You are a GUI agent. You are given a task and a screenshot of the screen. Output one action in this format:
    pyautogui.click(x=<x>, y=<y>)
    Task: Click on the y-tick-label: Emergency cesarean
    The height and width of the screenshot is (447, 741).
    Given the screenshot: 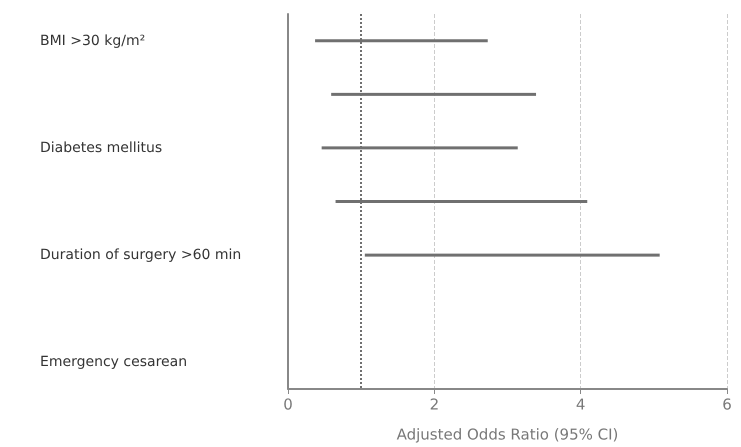 What is the action you would take?
    pyautogui.click(x=114, y=362)
    